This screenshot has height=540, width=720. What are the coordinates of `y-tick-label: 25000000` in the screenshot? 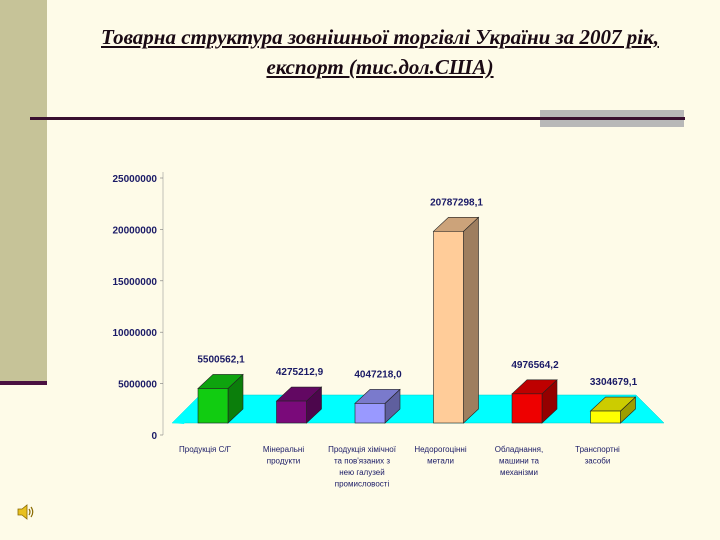 It's located at (135, 179).